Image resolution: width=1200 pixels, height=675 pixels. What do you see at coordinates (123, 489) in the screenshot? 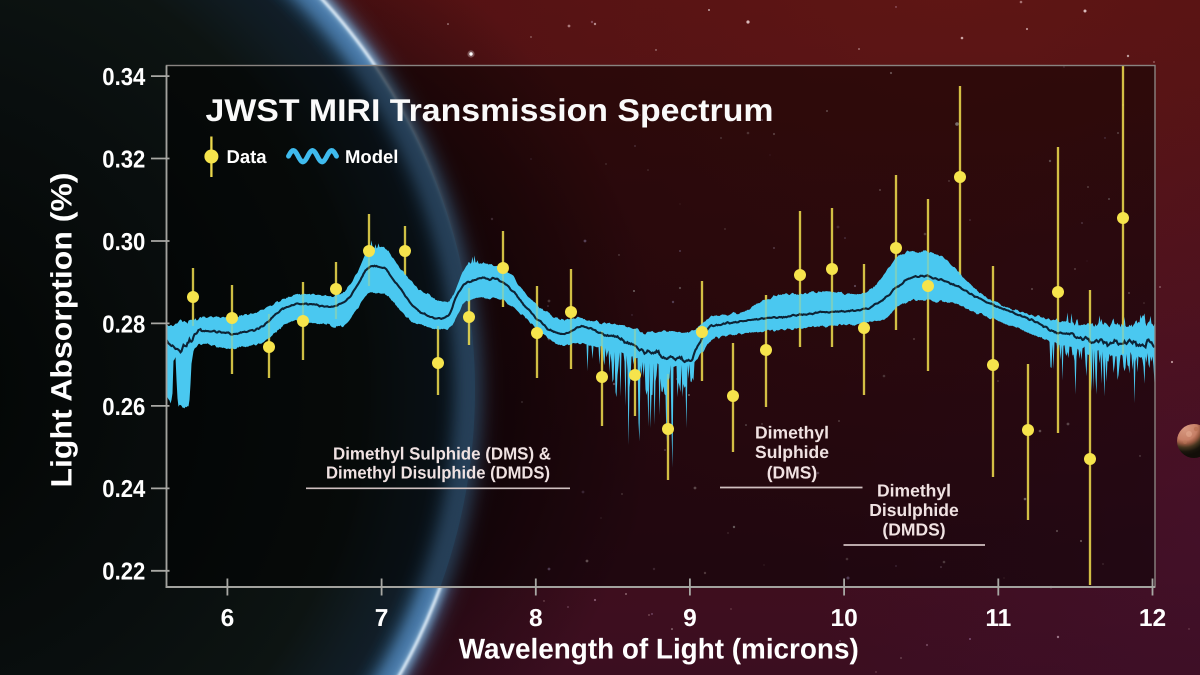
I see `svg-text: 0.24` at bounding box center [123, 489].